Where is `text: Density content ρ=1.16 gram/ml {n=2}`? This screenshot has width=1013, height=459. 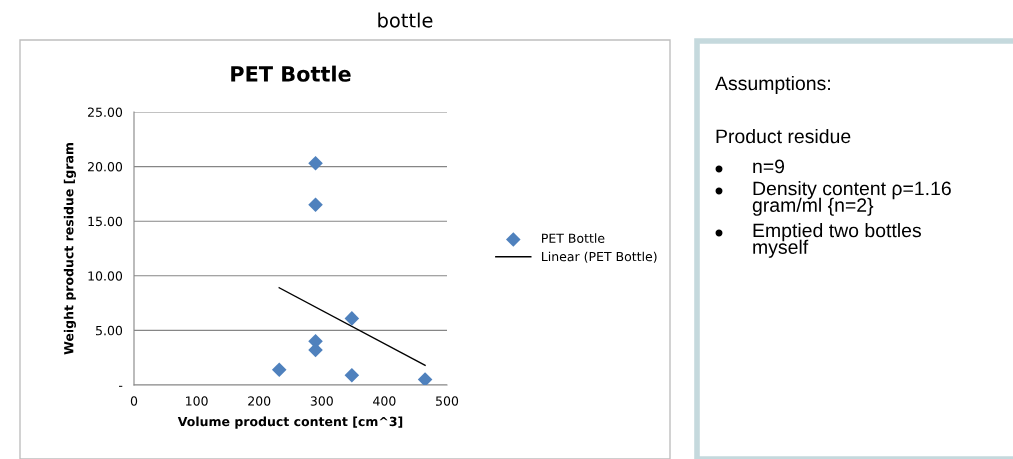
text: Density content ρ=1.16 gram/ml {n=2} is located at coordinates (851, 198).